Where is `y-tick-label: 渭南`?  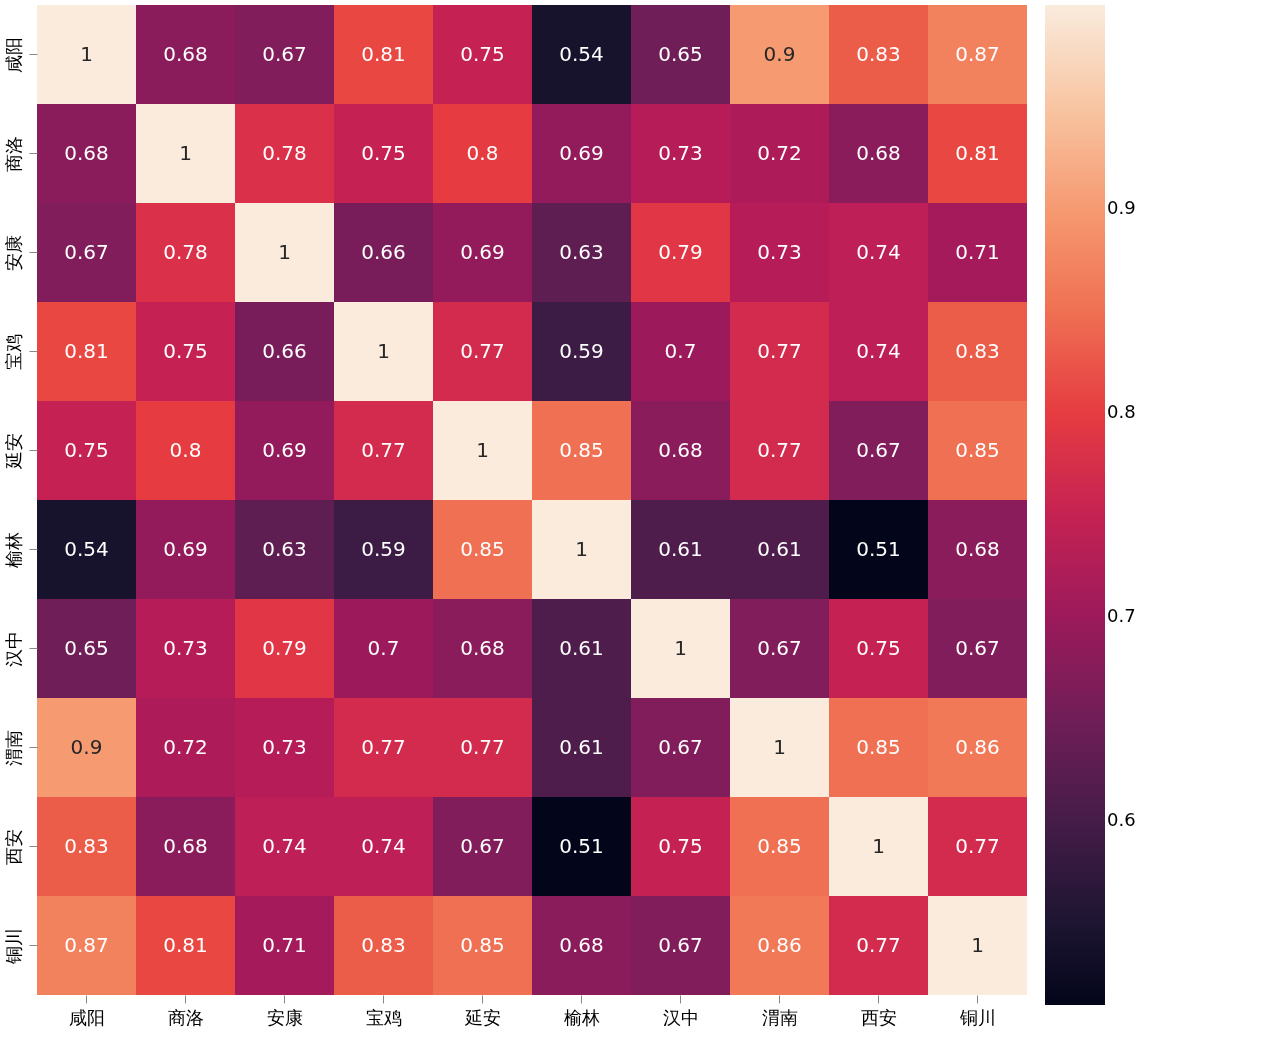 y-tick-label: 渭南 is located at coordinates (13, 747).